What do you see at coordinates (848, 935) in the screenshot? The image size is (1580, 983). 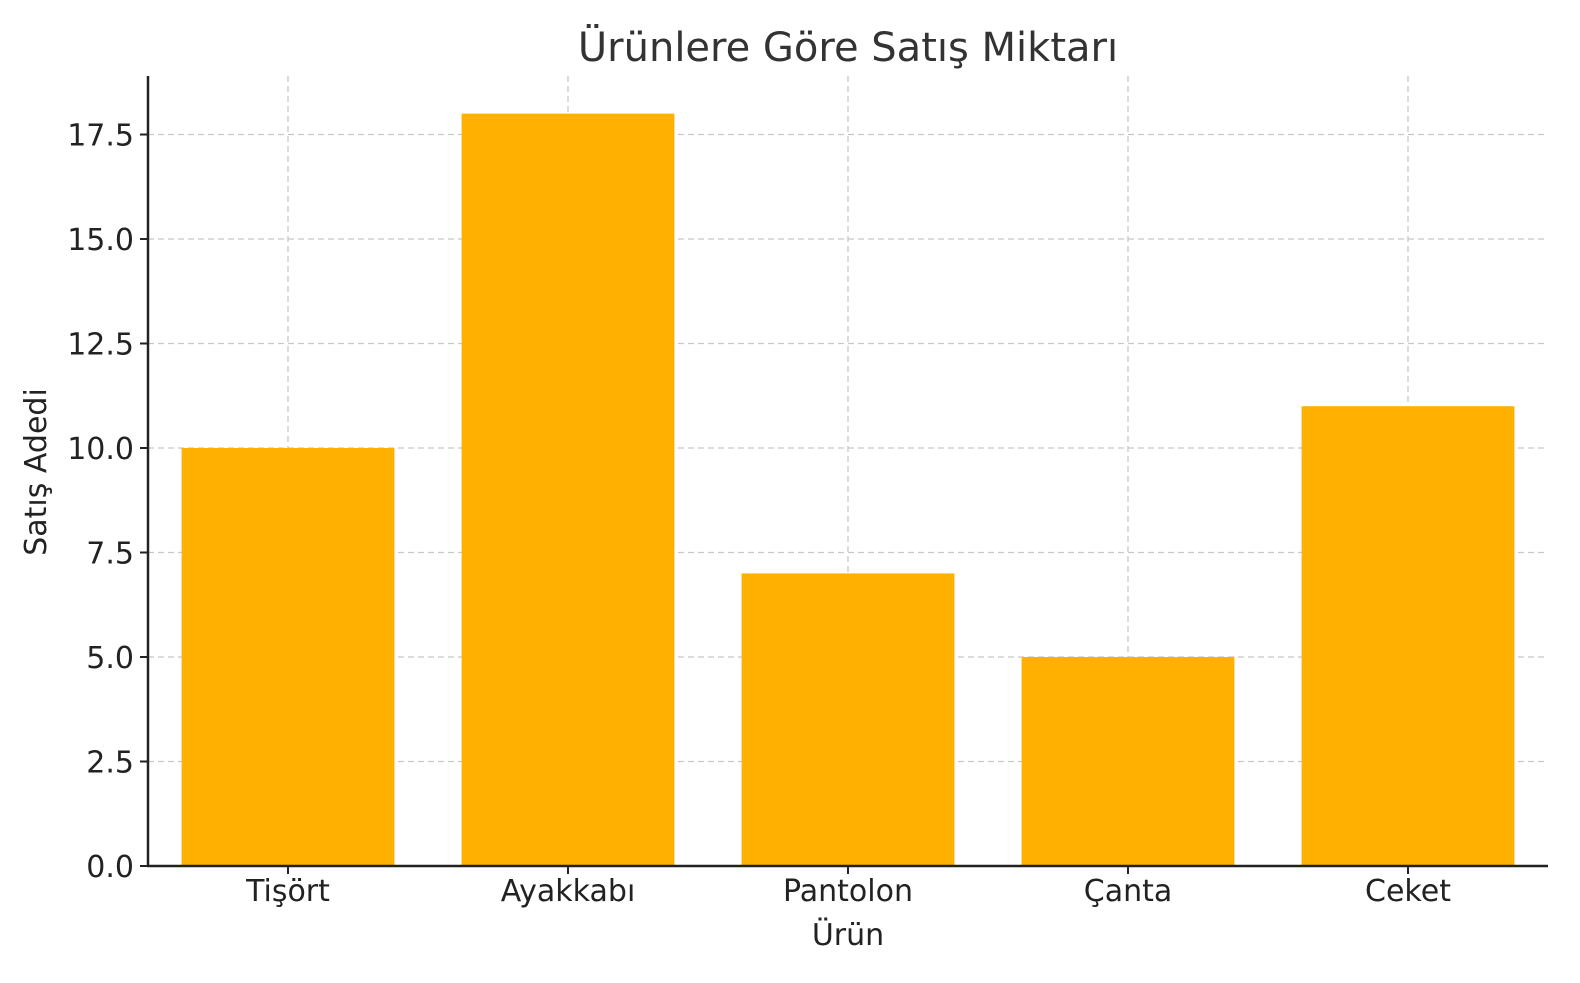 I see `x-axis-label: Ürün` at bounding box center [848, 935].